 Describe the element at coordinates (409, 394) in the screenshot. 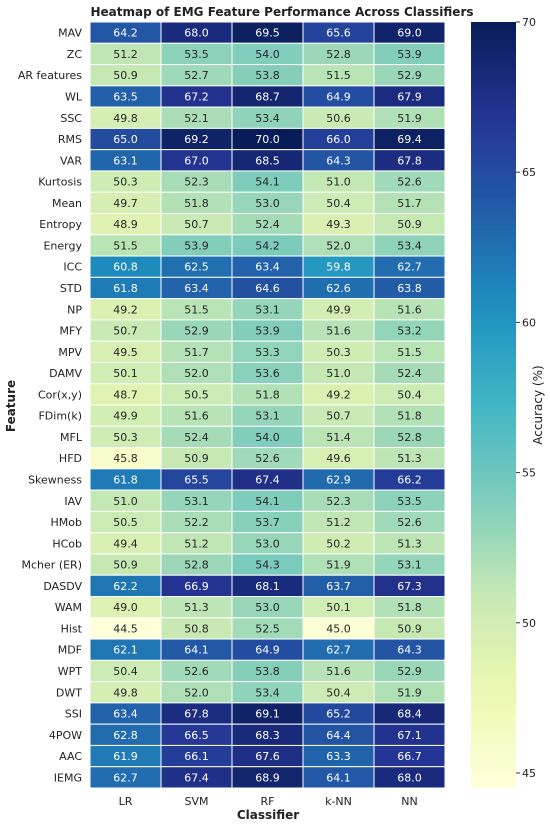

I see `cell-value-label: 50.4` at that location.